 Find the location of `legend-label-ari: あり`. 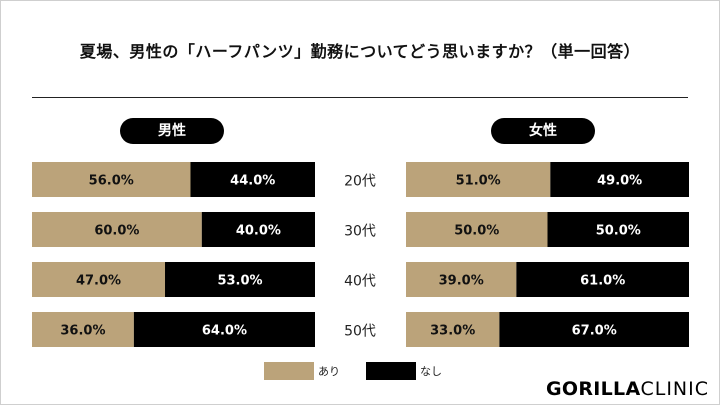

legend-label-ari: あり is located at coordinates (329, 371).